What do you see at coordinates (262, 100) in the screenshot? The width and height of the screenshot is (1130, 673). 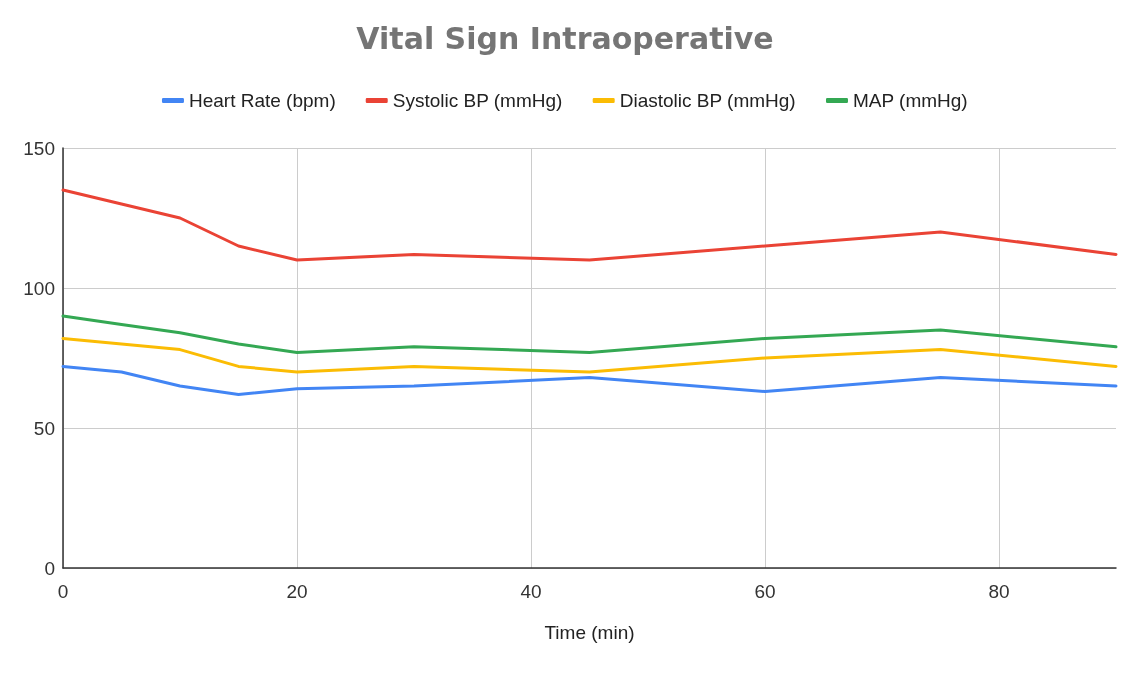 I see `legend-label: Heart Rate (bpm)` at bounding box center [262, 100].